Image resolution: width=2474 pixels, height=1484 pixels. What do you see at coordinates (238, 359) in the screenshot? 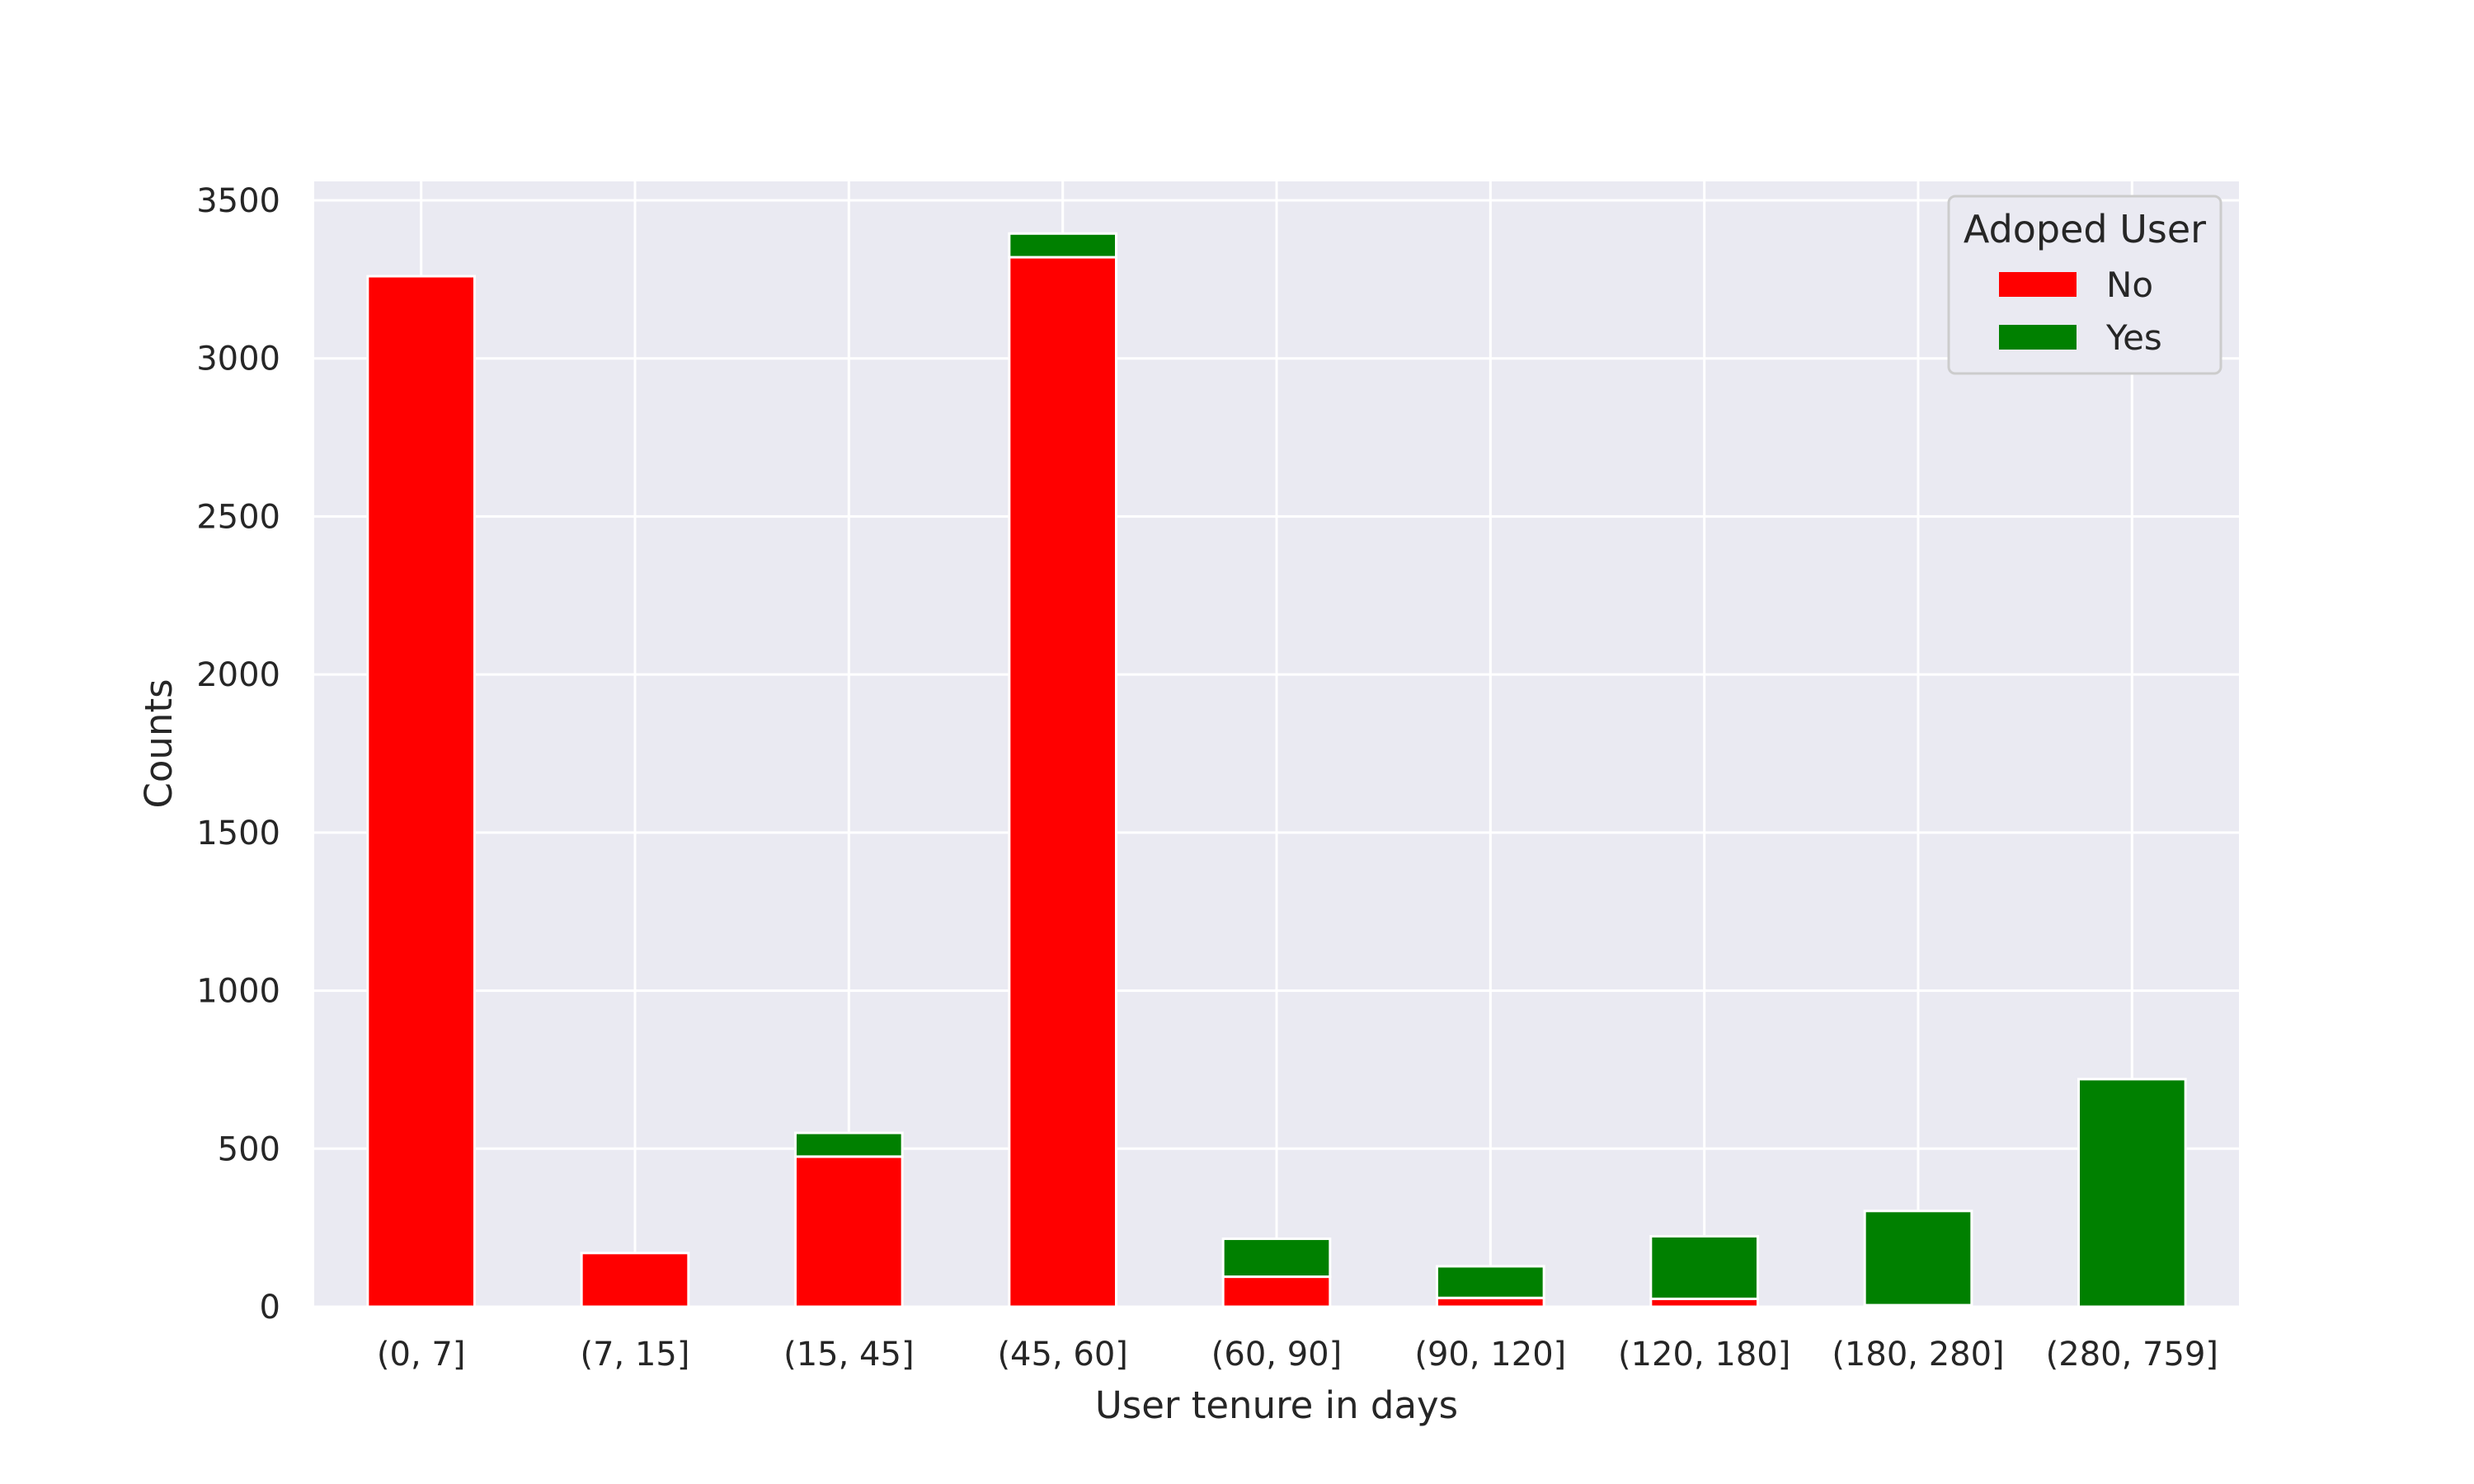
I see `y-tick-label: 3000` at bounding box center [238, 359].